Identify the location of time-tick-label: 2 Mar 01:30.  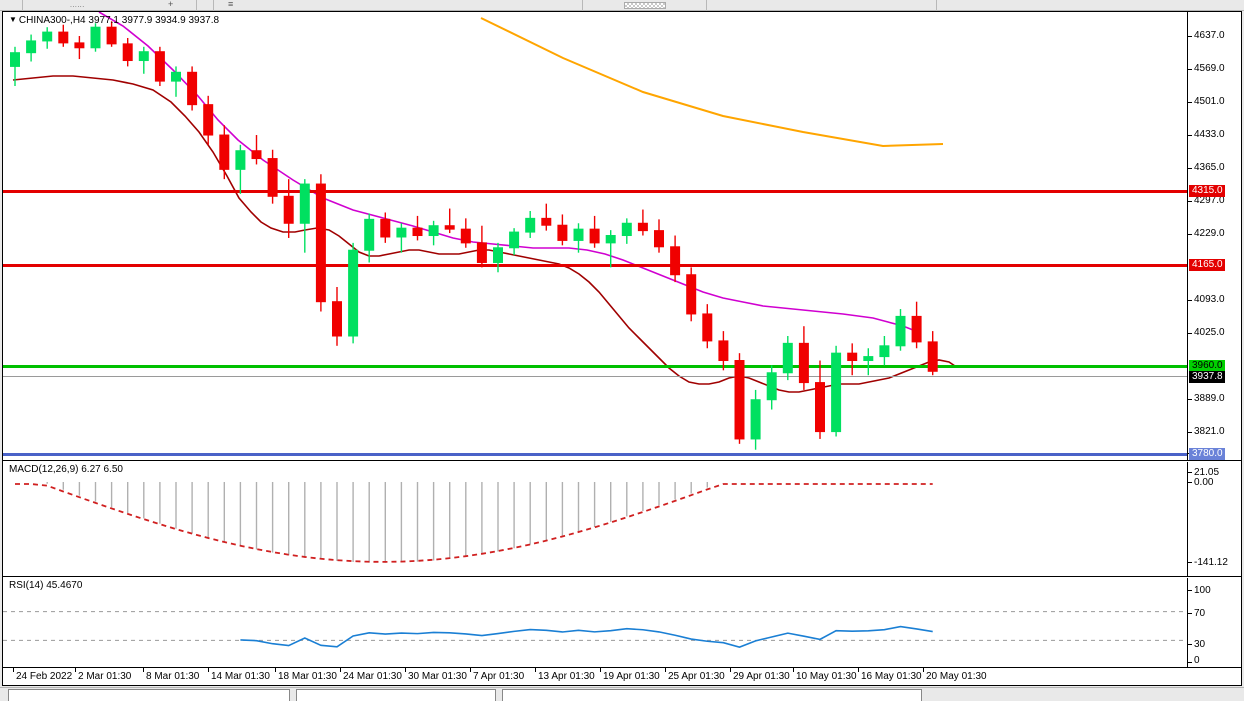
(105, 676).